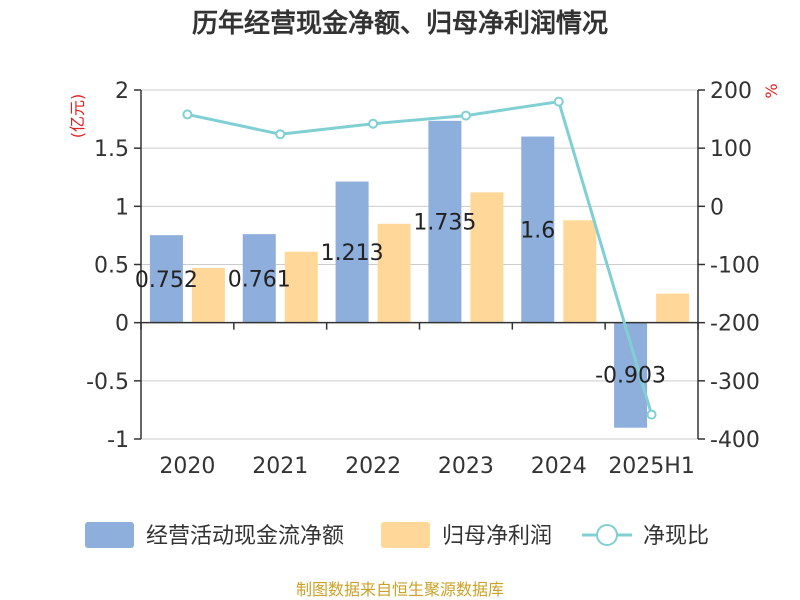 The height and width of the screenshot is (600, 800). Describe the element at coordinates (735, 266) in the screenshot. I see `right-tick-label: -100` at that location.